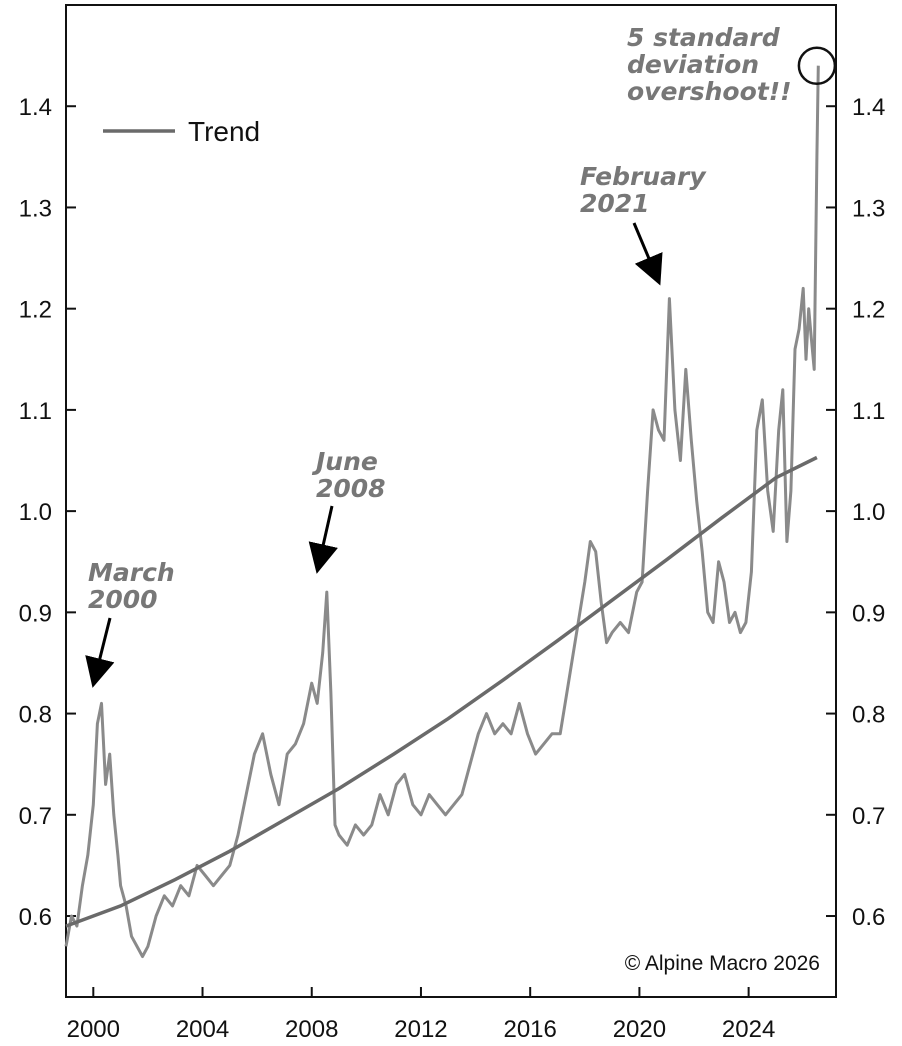 This screenshot has width=902, height=1046. I want to click on annotation-march-2000-text: March 2000, so click(131, 586).